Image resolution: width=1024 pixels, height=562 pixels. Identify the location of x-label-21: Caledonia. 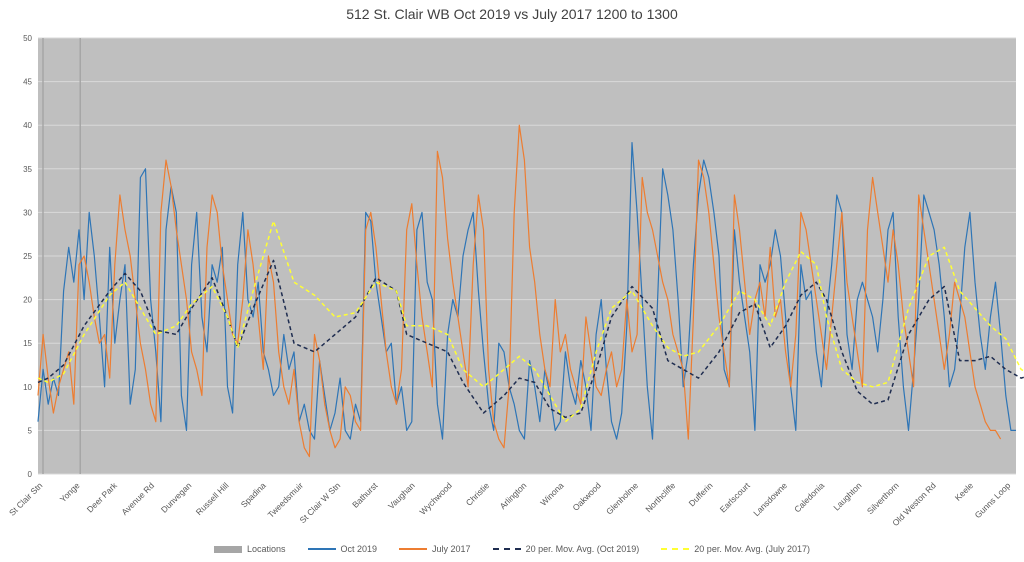
(809, 497).